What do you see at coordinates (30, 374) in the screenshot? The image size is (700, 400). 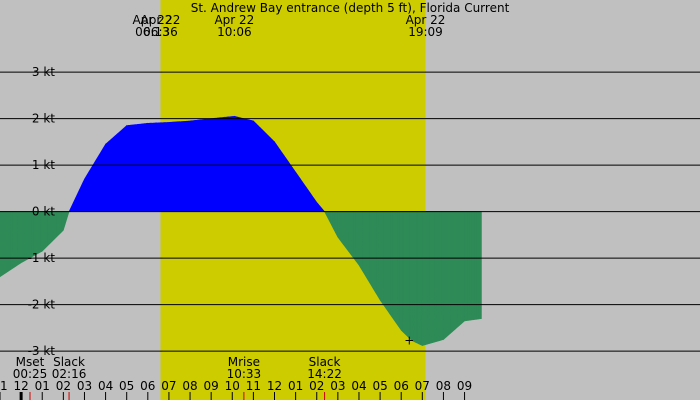 I see `event-time: 00:25` at bounding box center [30, 374].